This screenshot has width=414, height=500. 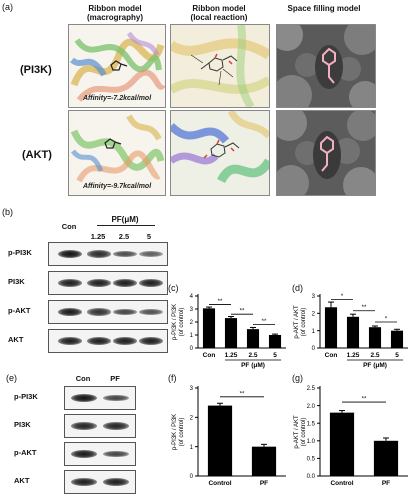 I want to click on y-tick-label-g-5: 2.5, so click(x=311, y=389).